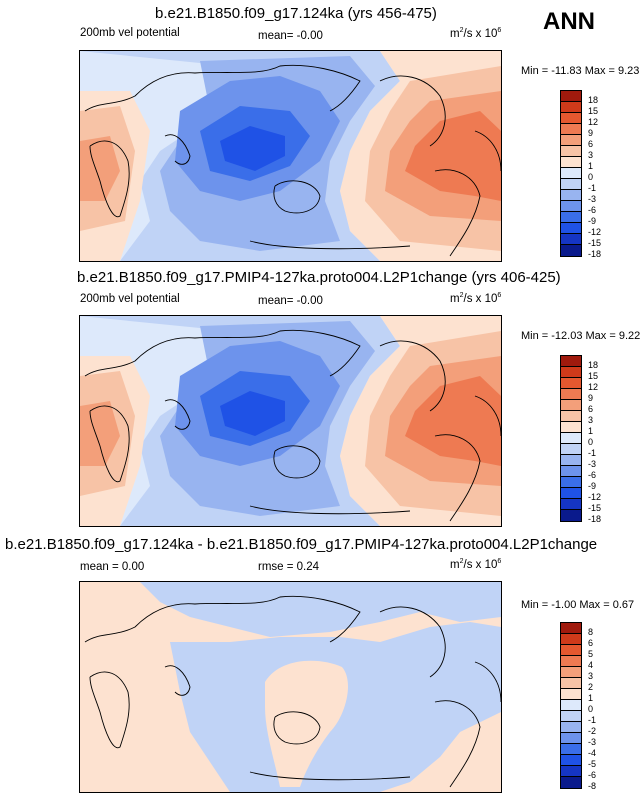 This screenshot has height=801, width=644. Describe the element at coordinates (476, 33) in the screenshot. I see `panel-1-units: m2/s x 106` at that location.